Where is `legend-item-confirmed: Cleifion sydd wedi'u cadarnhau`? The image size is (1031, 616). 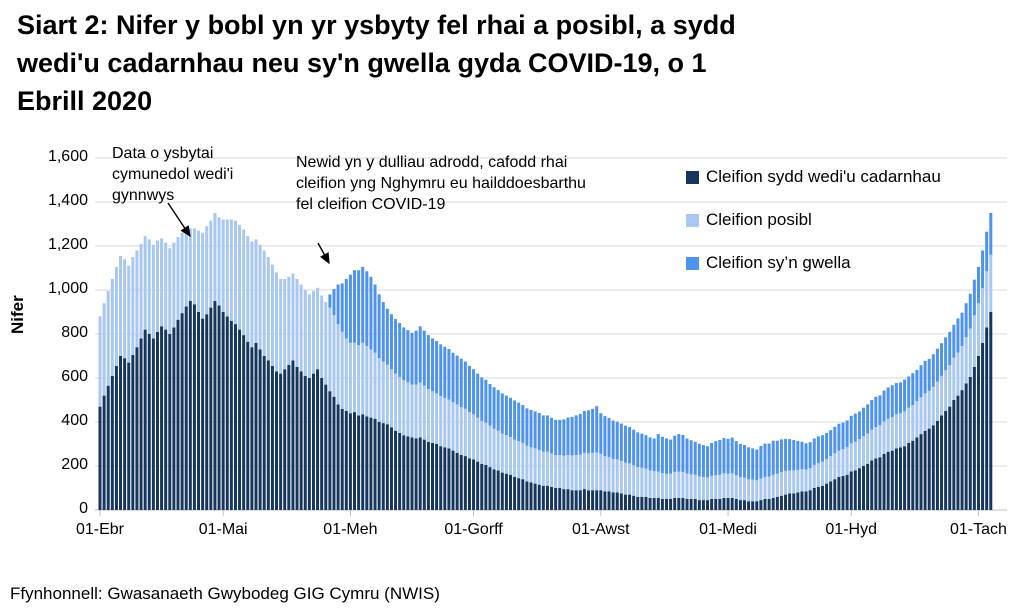
legend-item-confirmed: Cleifion sydd wedi'u cadarnhau is located at coordinates (813, 177).